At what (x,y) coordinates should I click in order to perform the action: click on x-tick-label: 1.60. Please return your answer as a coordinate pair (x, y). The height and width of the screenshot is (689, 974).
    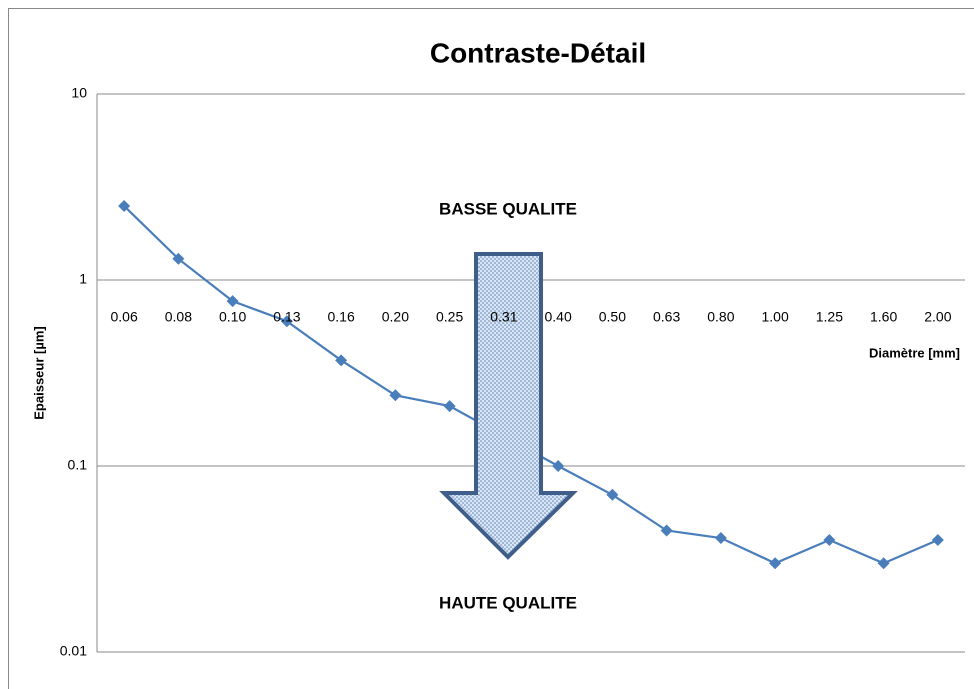
    Looking at the image, I should click on (883, 317).